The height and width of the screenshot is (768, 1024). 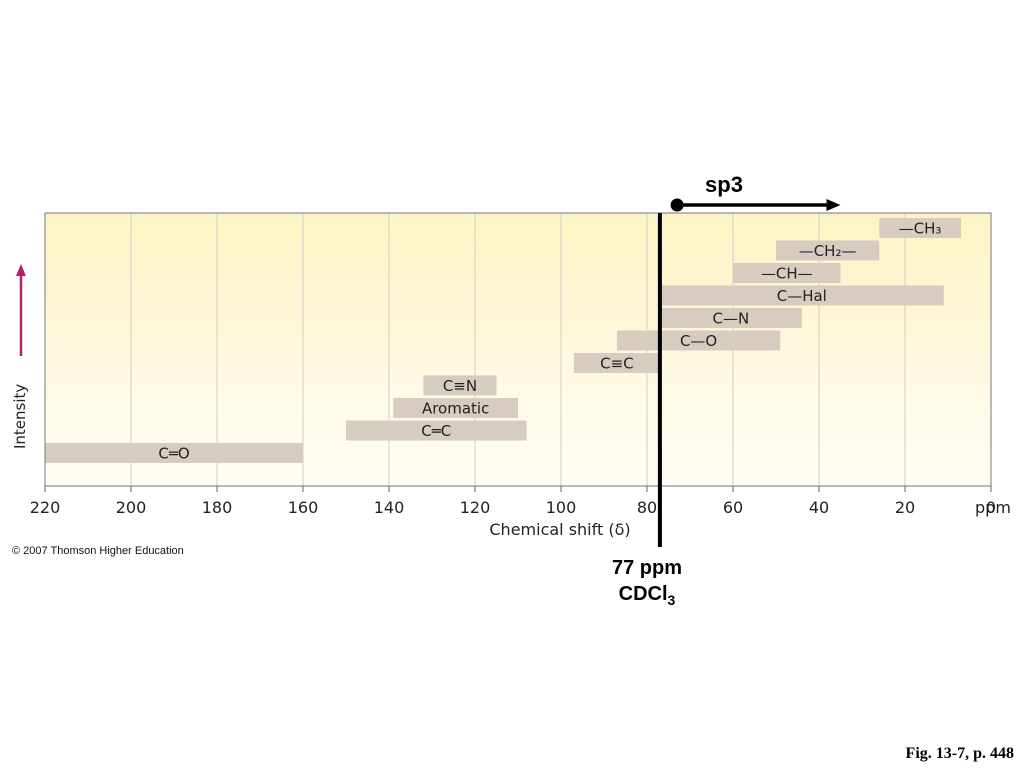 I want to click on range-label-2: —CH—, so click(x=787, y=274).